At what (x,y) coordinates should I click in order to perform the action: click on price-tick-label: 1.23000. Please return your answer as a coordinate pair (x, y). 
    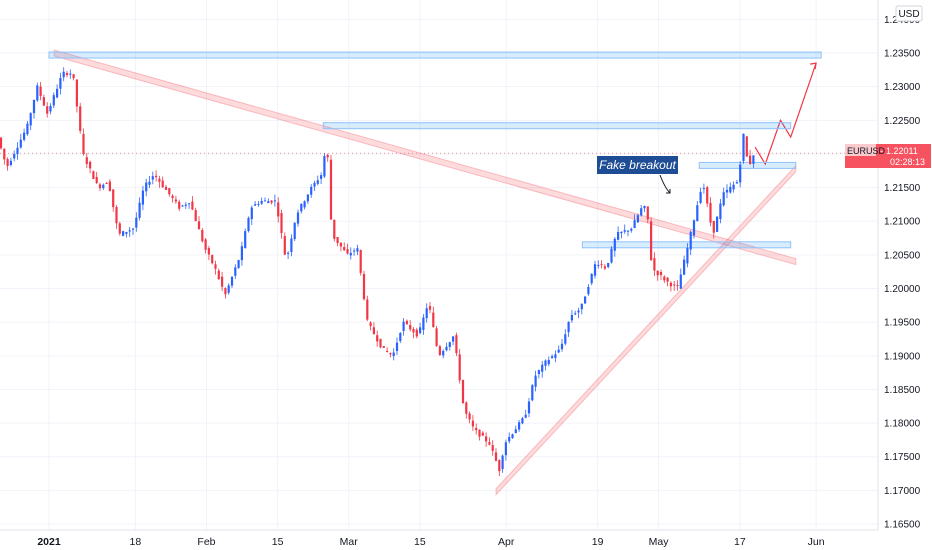
    Looking at the image, I should click on (902, 87).